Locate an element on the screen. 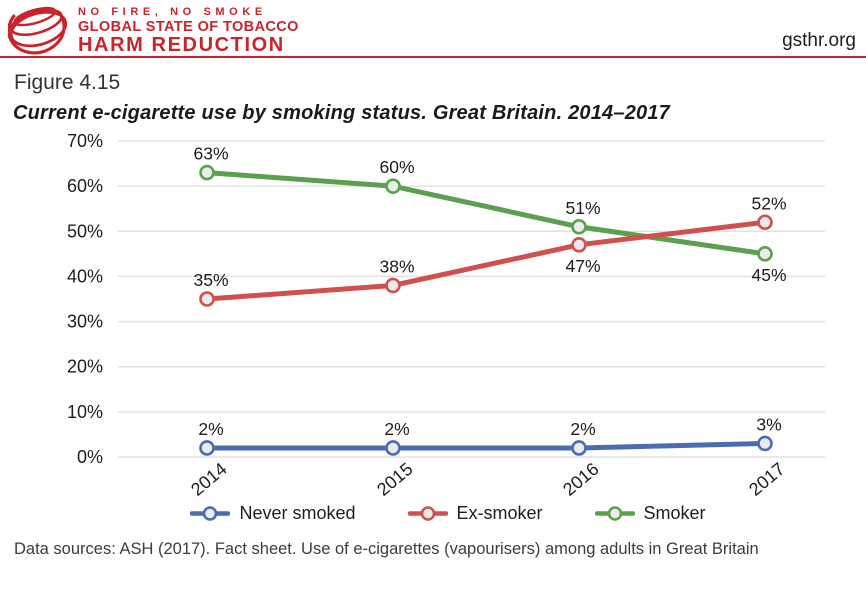 The width and height of the screenshot is (866, 600). y-tick-label: 50% is located at coordinates (85, 231).